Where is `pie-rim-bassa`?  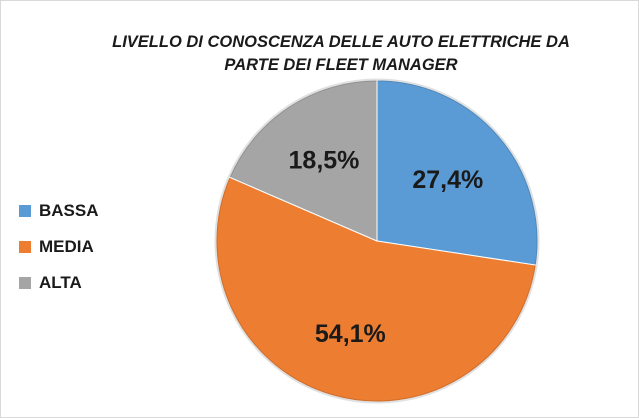
pie-rim-bassa is located at coordinates (458, 172).